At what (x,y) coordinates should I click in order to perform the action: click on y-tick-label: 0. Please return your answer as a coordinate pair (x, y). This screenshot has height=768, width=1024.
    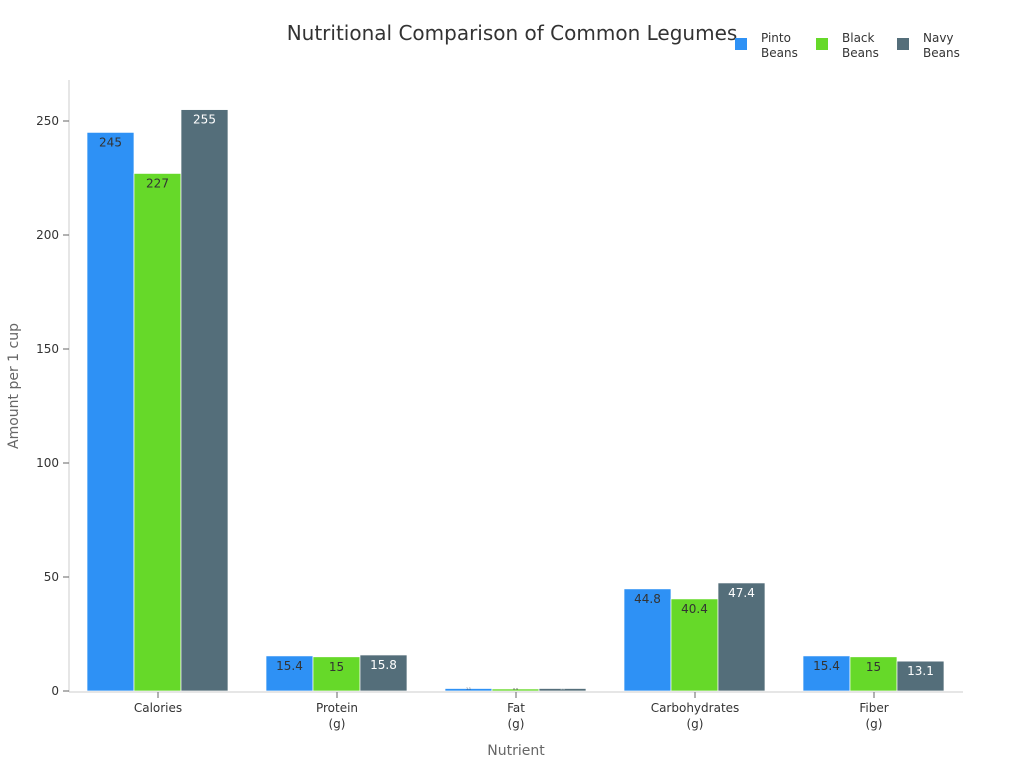
    Looking at the image, I should click on (55, 691).